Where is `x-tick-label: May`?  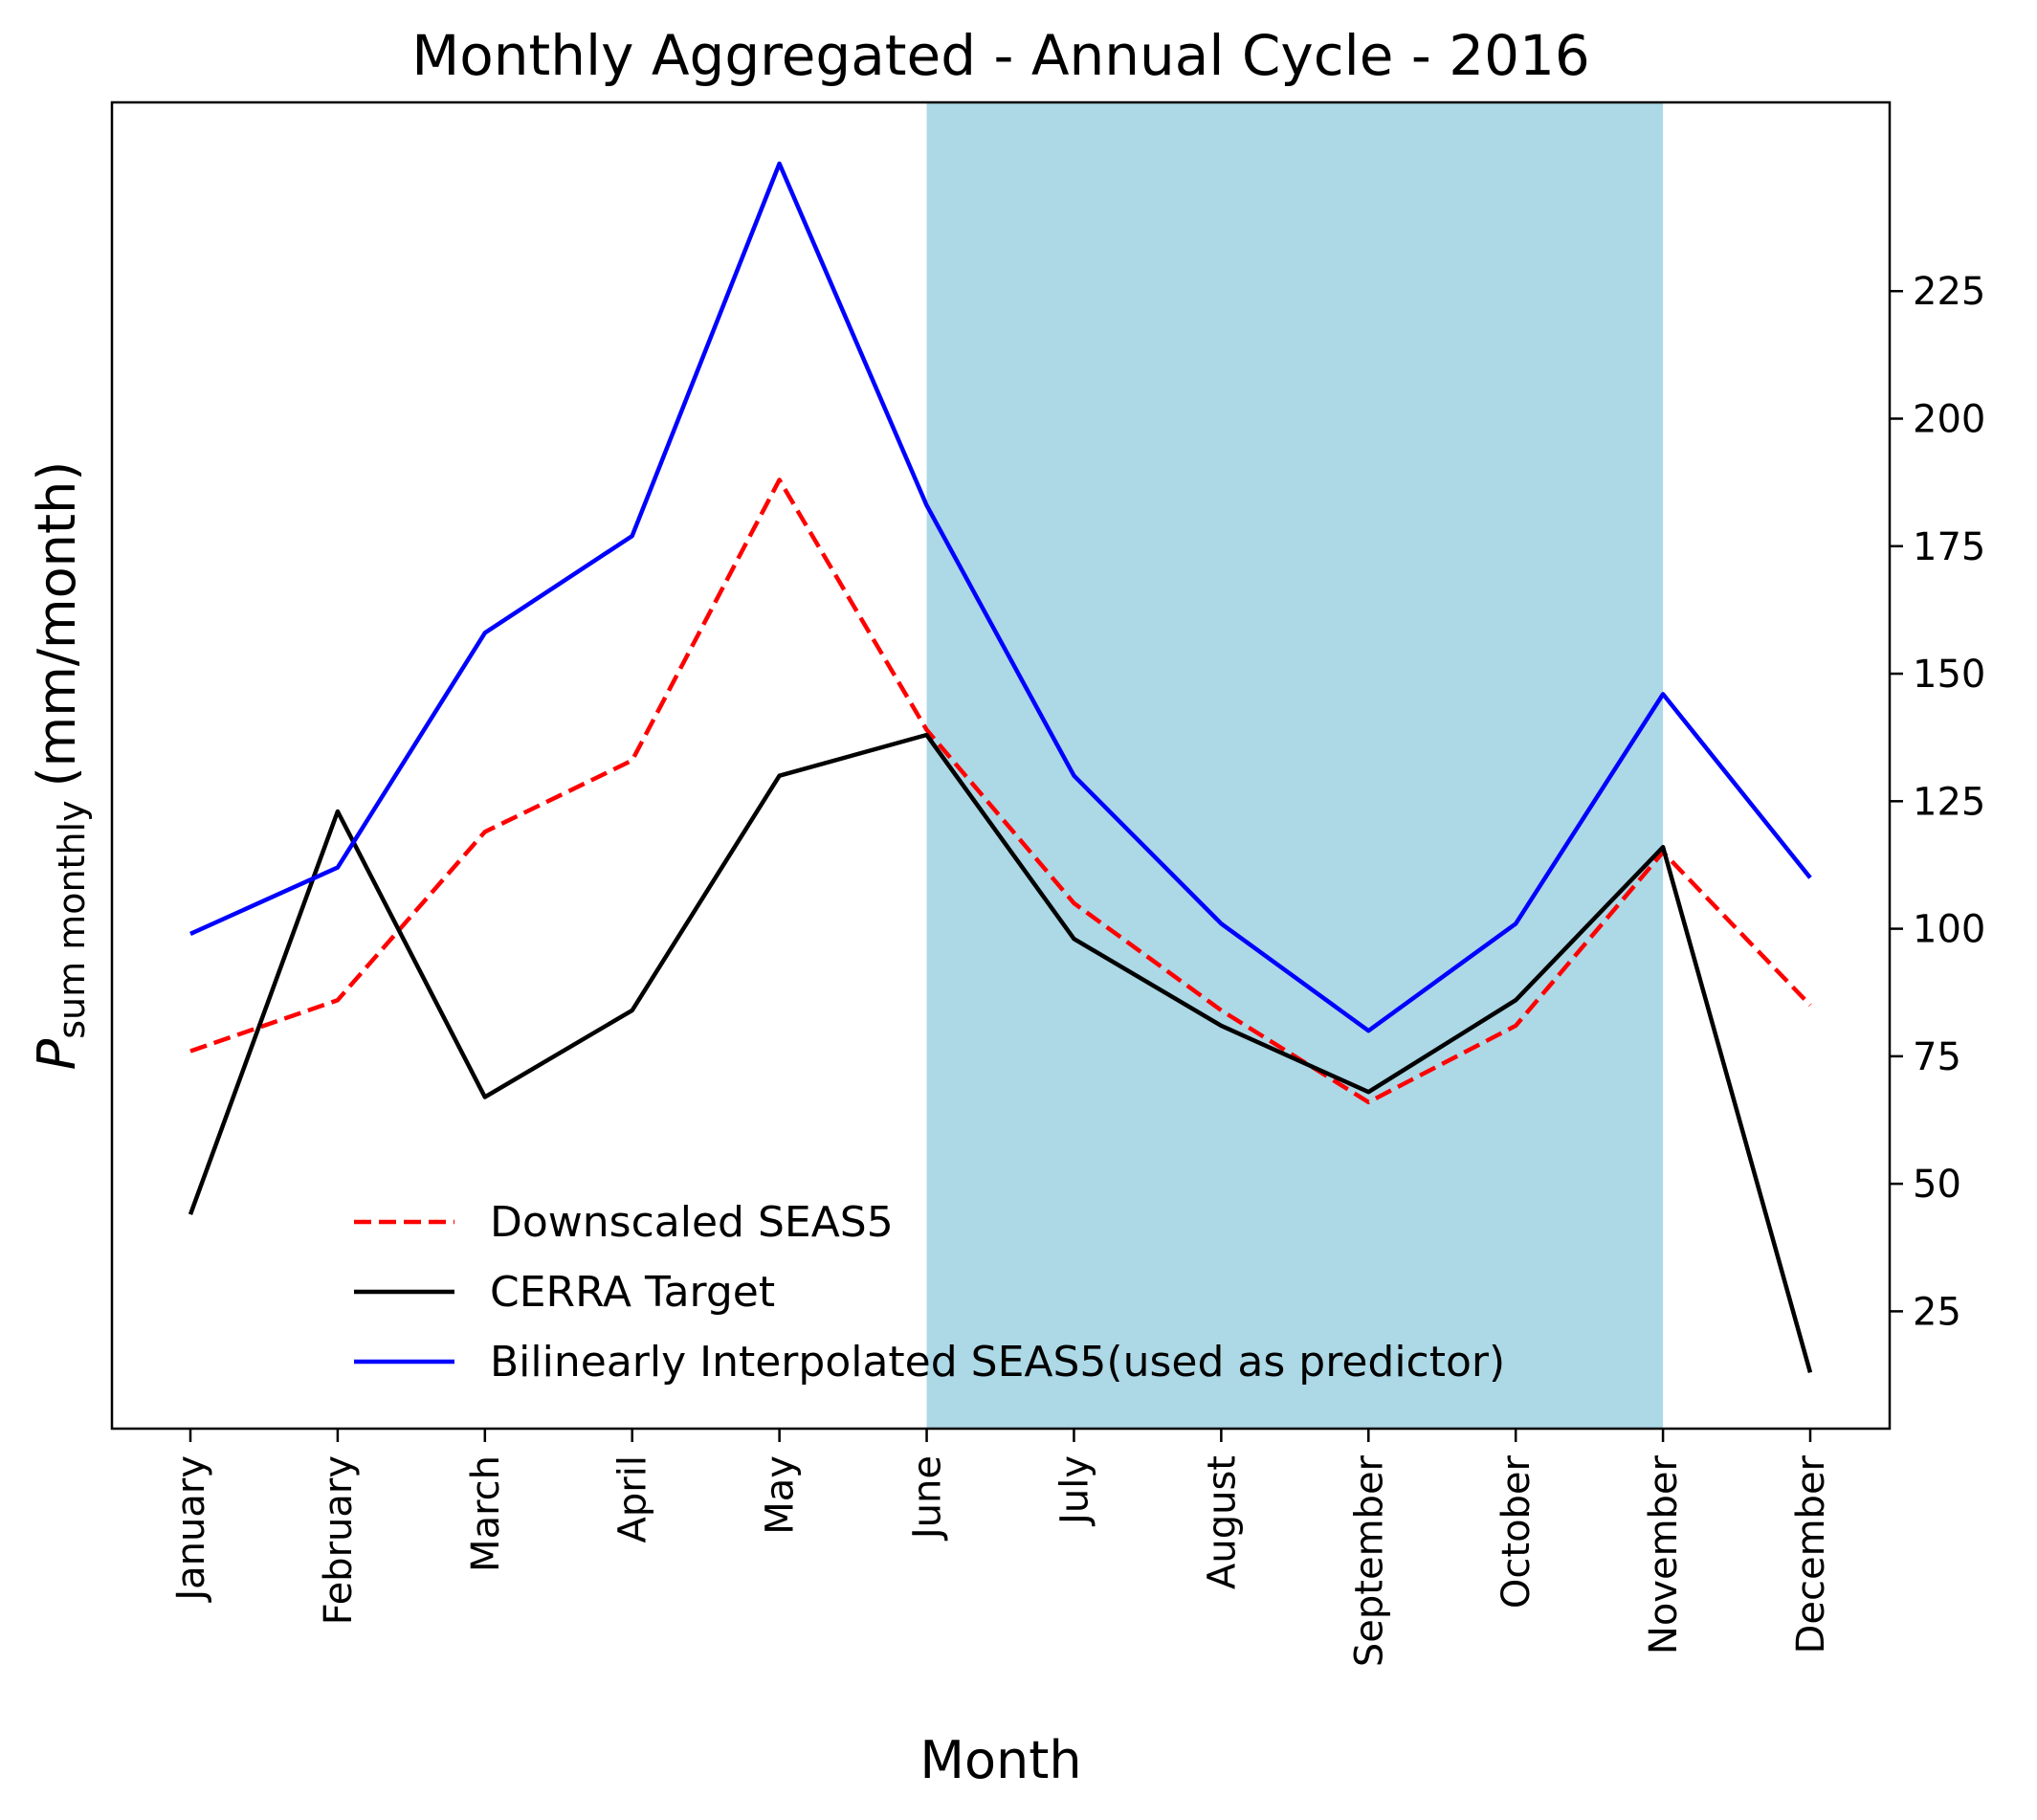
x-tick-label: May is located at coordinates (781, 1495).